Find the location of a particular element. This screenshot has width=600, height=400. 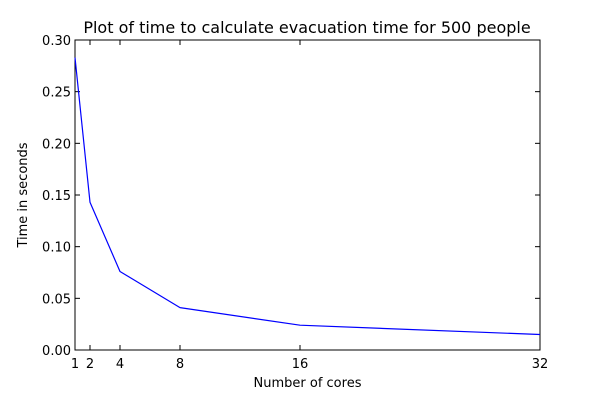

y-tick-label: 0.25 is located at coordinates (56, 93).